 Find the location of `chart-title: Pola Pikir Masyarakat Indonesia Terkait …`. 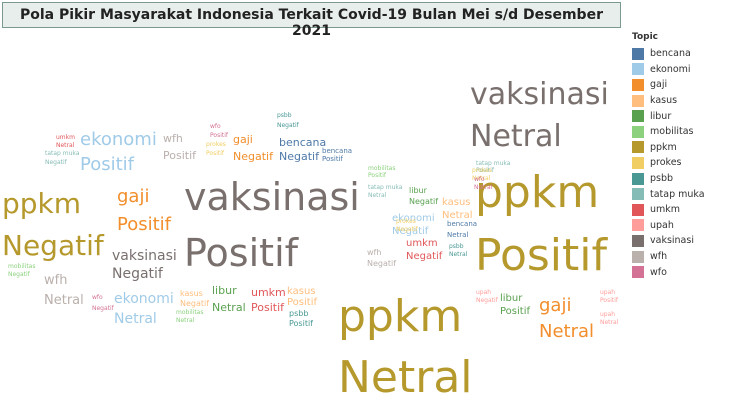

chart-title: Pola Pikir Masyarakat Indonesia Terkait … is located at coordinates (311, 23).